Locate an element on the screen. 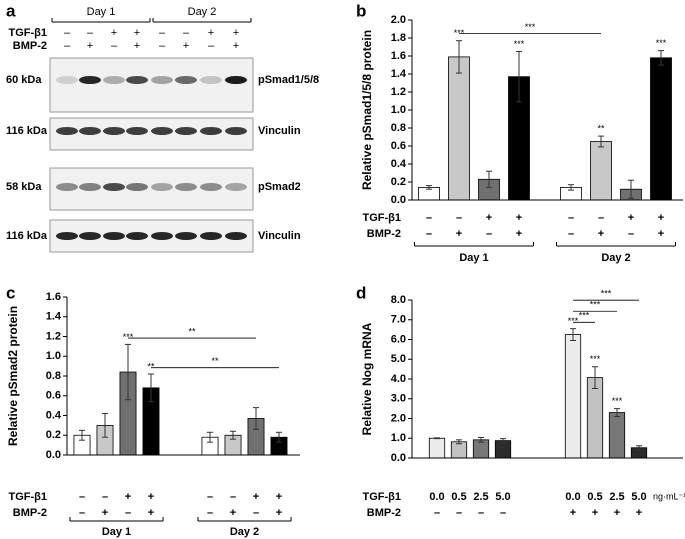 The image size is (685, 539). panel-letter: c is located at coordinates (10, 292).